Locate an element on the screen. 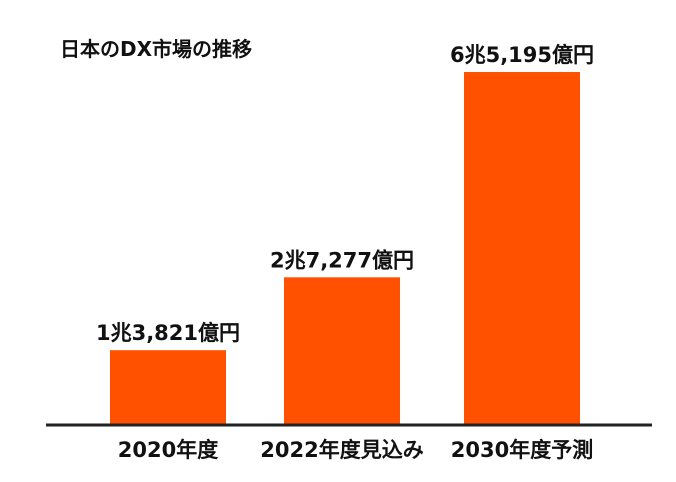 The height and width of the screenshot is (482, 676). value-label-3: 6兆5,195億円 is located at coordinates (522, 55).